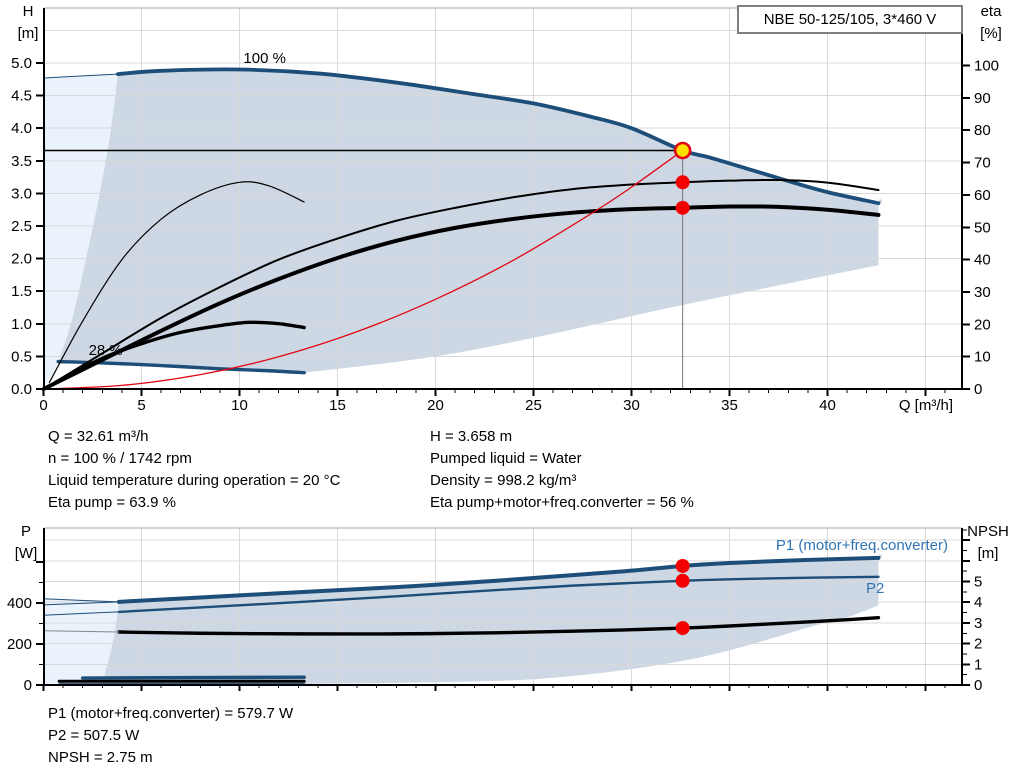  Describe the element at coordinates (26, 531) in the screenshot. I see `p-axis-title: P` at that location.